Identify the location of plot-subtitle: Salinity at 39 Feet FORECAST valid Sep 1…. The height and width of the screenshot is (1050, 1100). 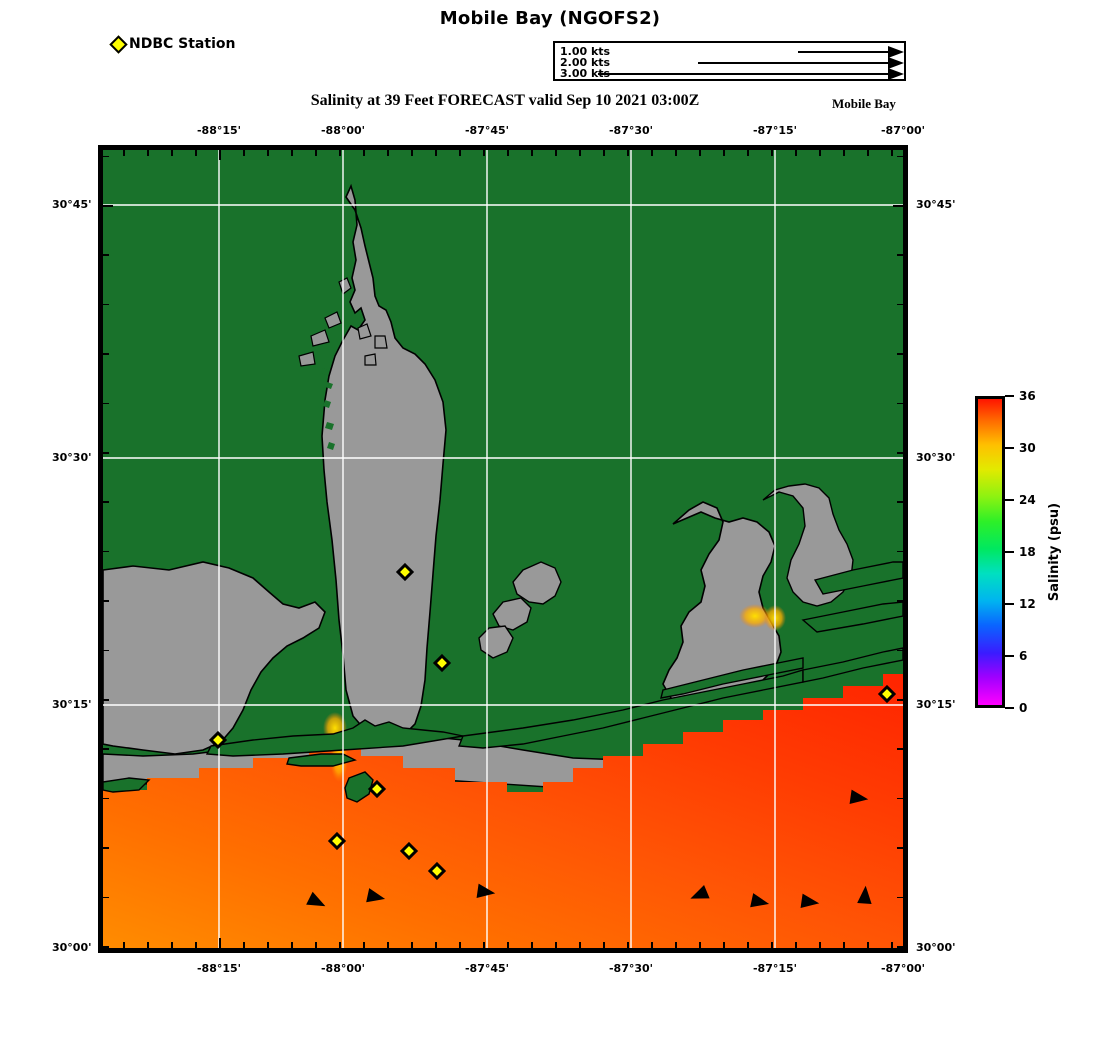
(505, 100).